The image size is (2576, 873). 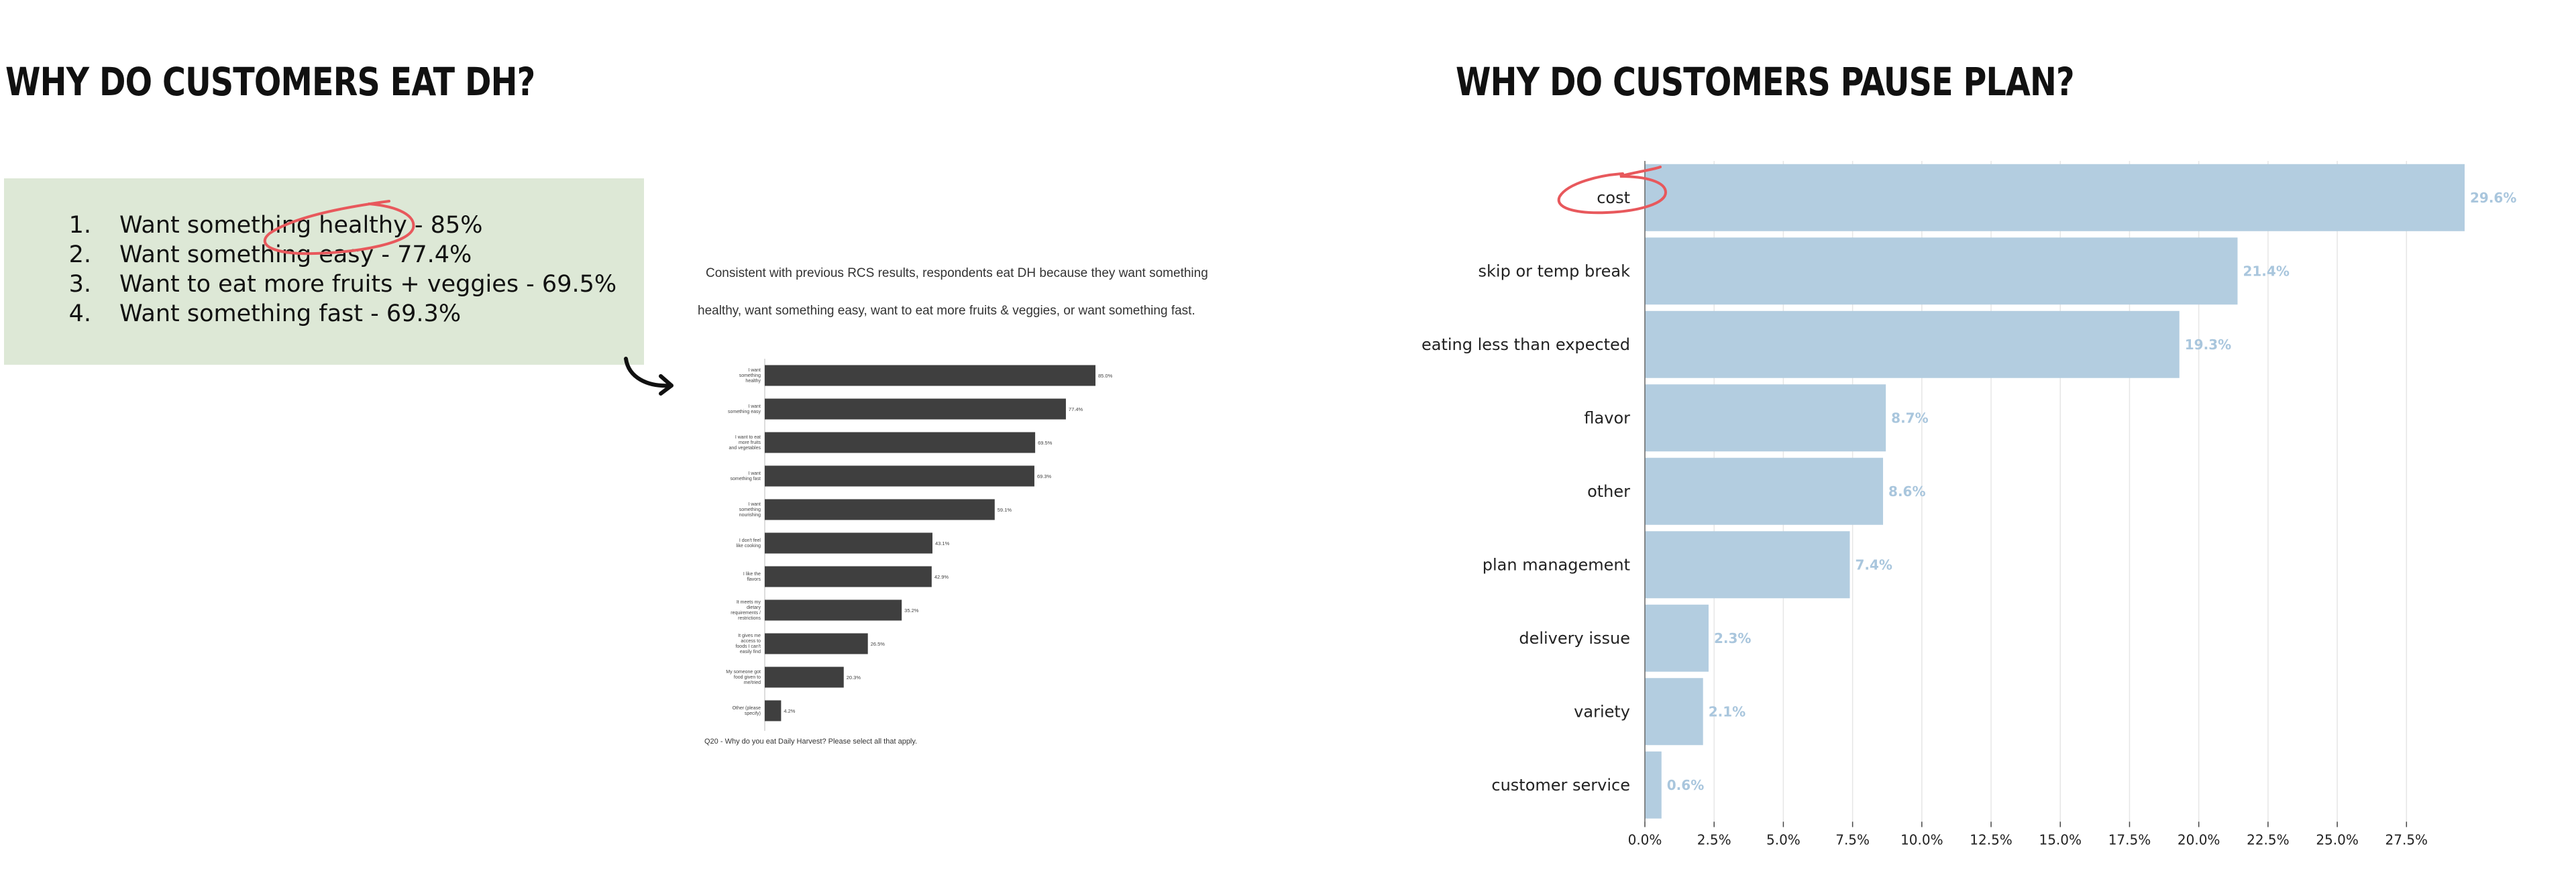 I want to click on category-label: I want something nourishing, so click(x=750, y=510).